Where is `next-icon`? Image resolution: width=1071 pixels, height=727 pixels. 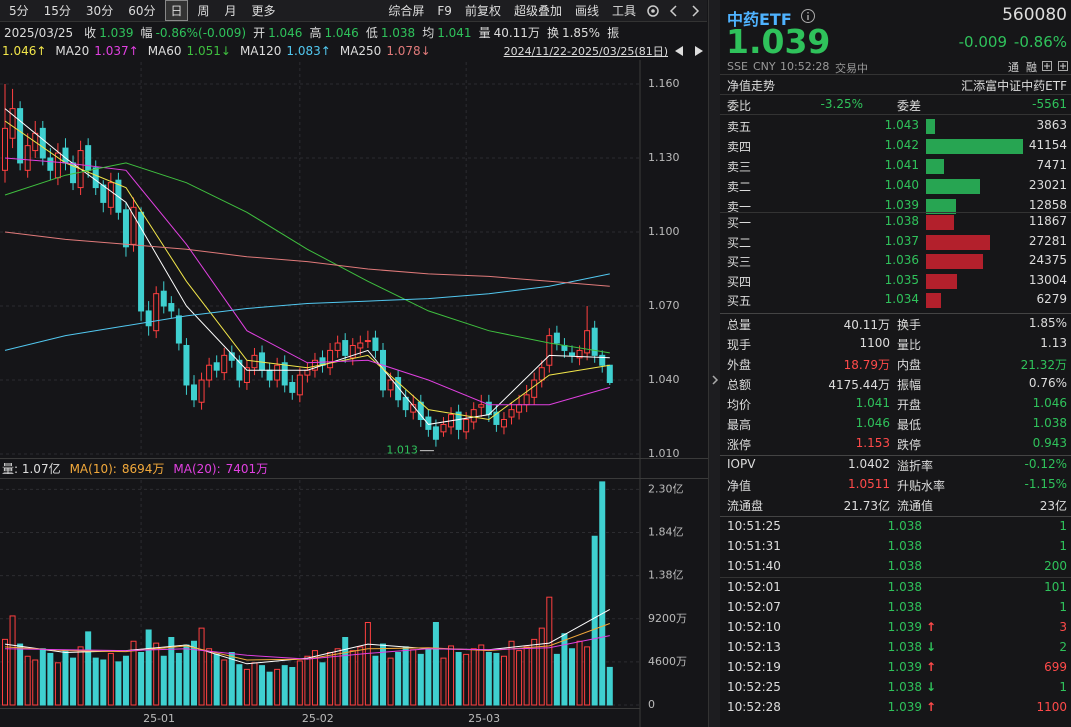
next-icon is located at coordinates (695, 11).